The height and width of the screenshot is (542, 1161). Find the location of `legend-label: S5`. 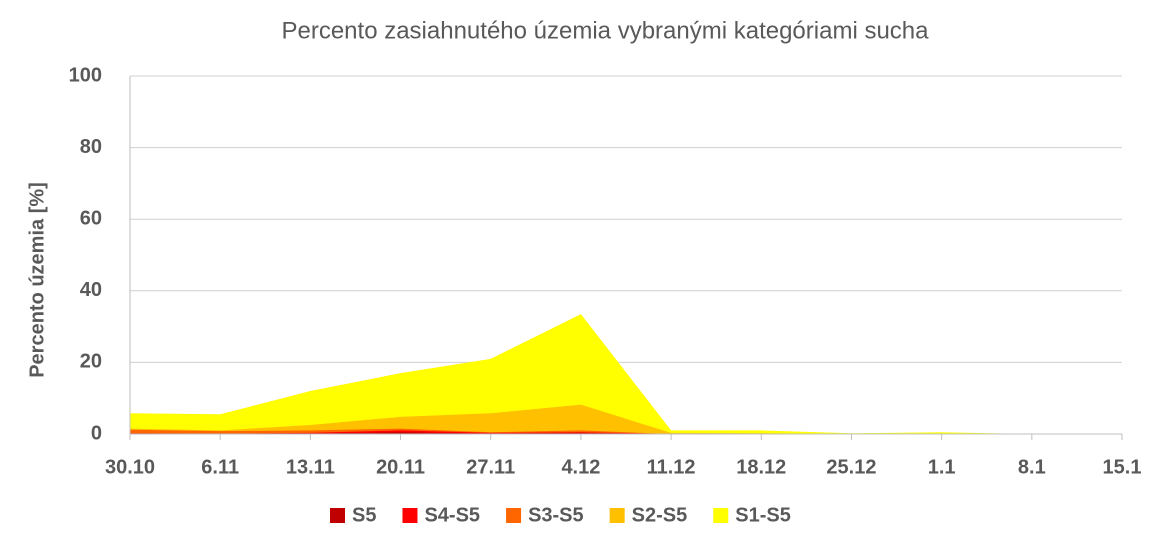

legend-label: S5 is located at coordinates (364, 515).